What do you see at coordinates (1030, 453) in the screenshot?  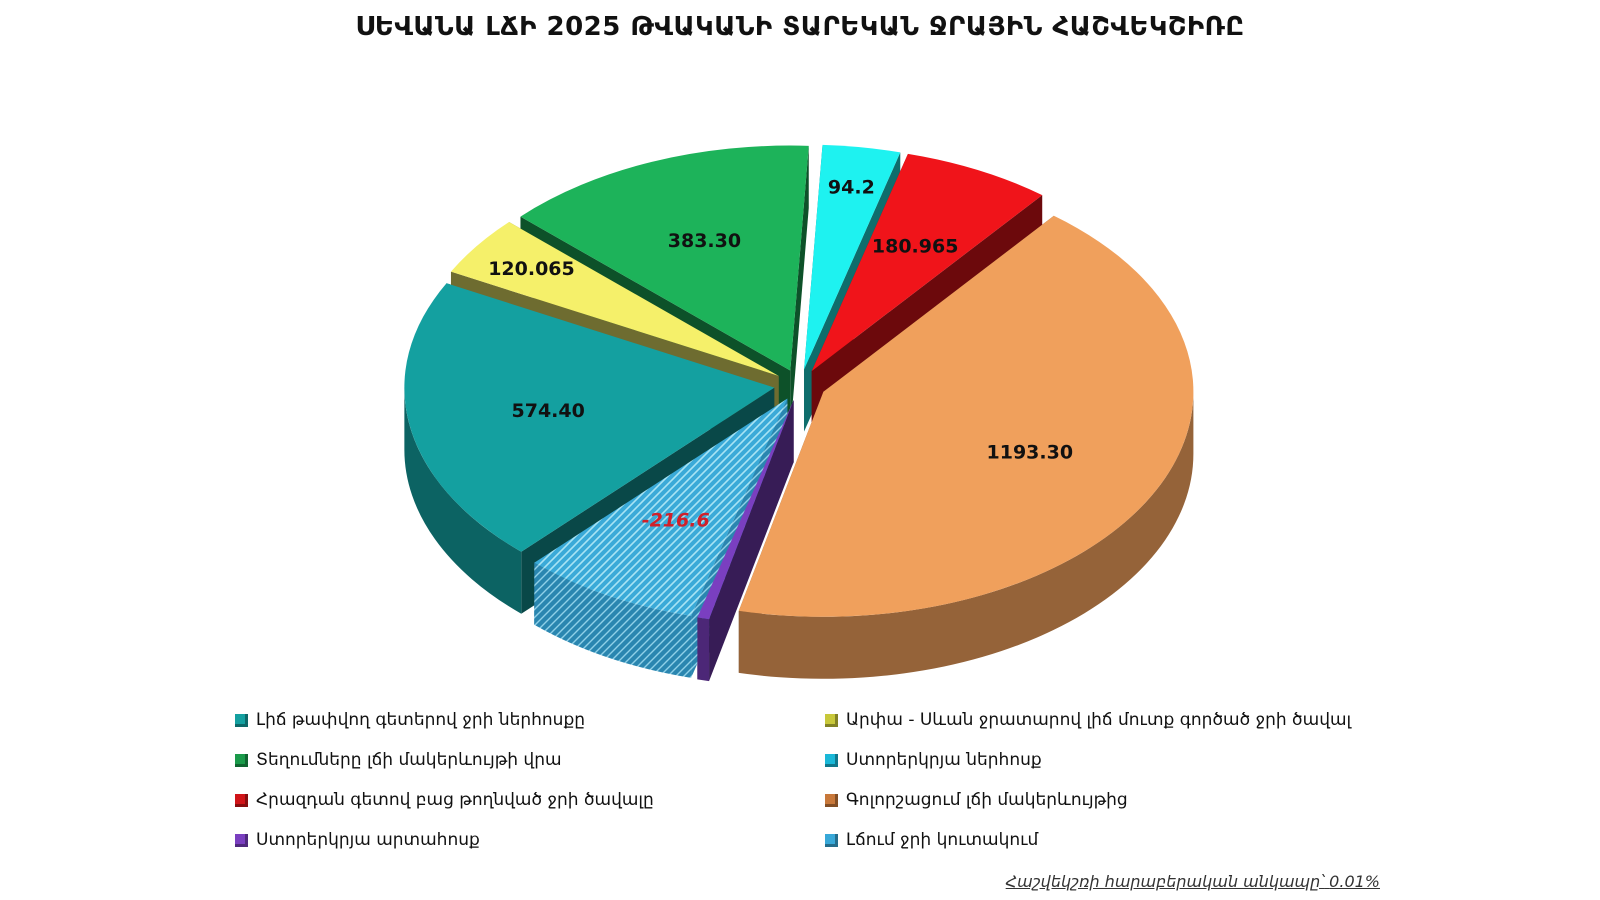 I see `pie-slice-label: 1193.30` at bounding box center [1030, 453].